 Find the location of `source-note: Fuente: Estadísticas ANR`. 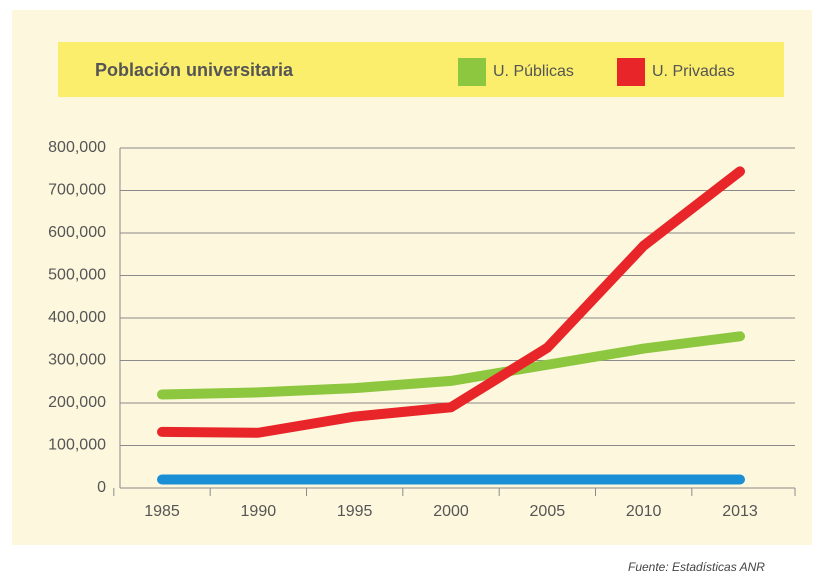

source-note: Fuente: Estadísticas ANR is located at coordinates (696, 567).